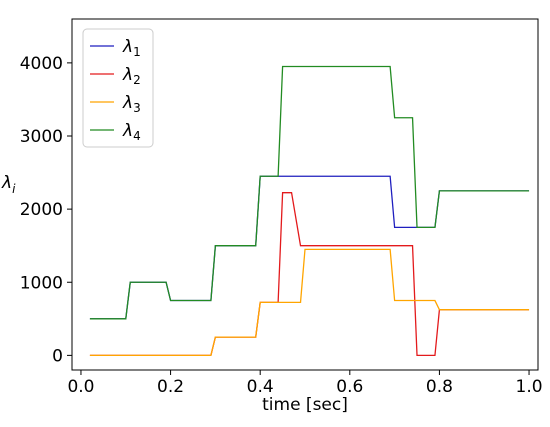  I want to click on x-tick-label: 0.4, so click(260, 387).